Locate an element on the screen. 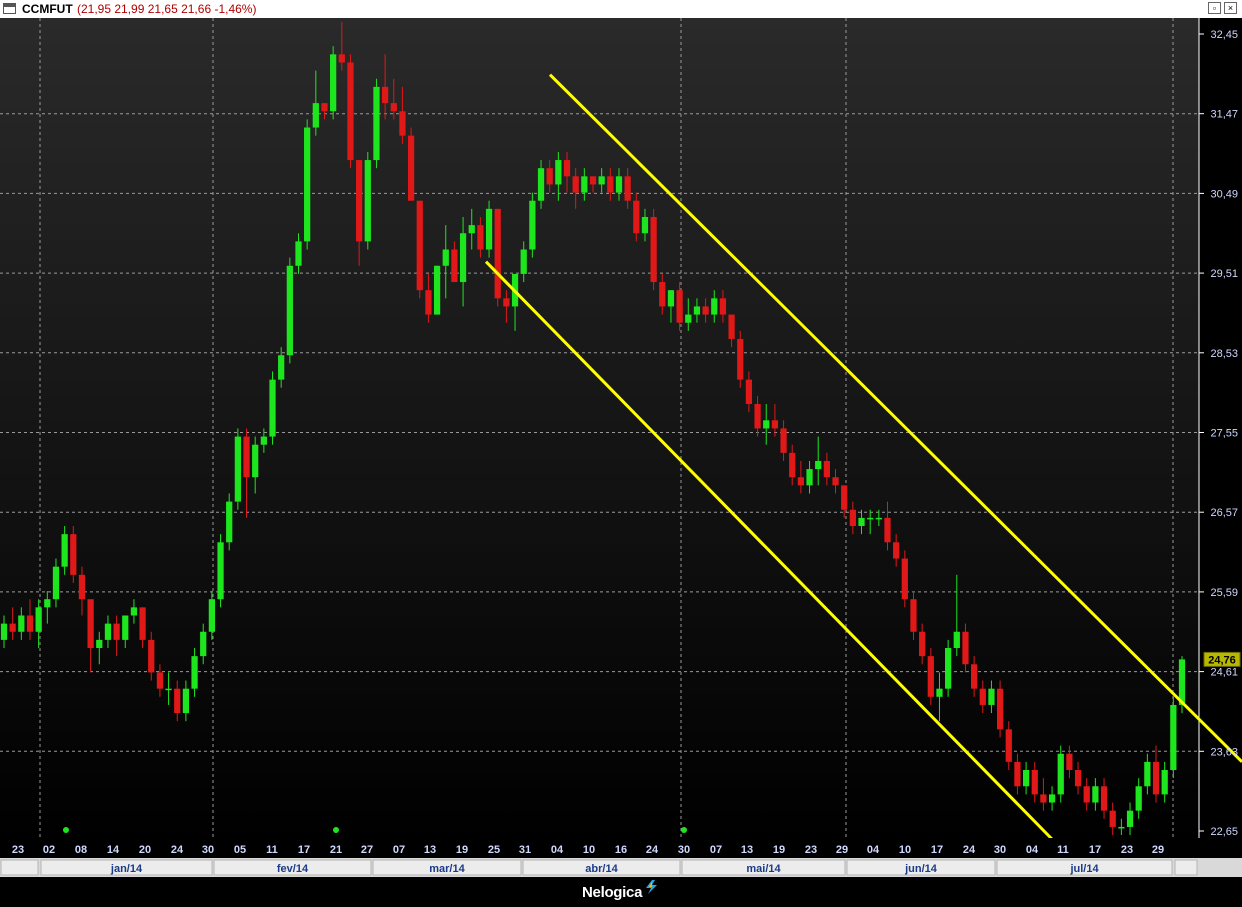 This screenshot has width=1242, height=907. y-tick-label: 27,55 is located at coordinates (1224, 434).